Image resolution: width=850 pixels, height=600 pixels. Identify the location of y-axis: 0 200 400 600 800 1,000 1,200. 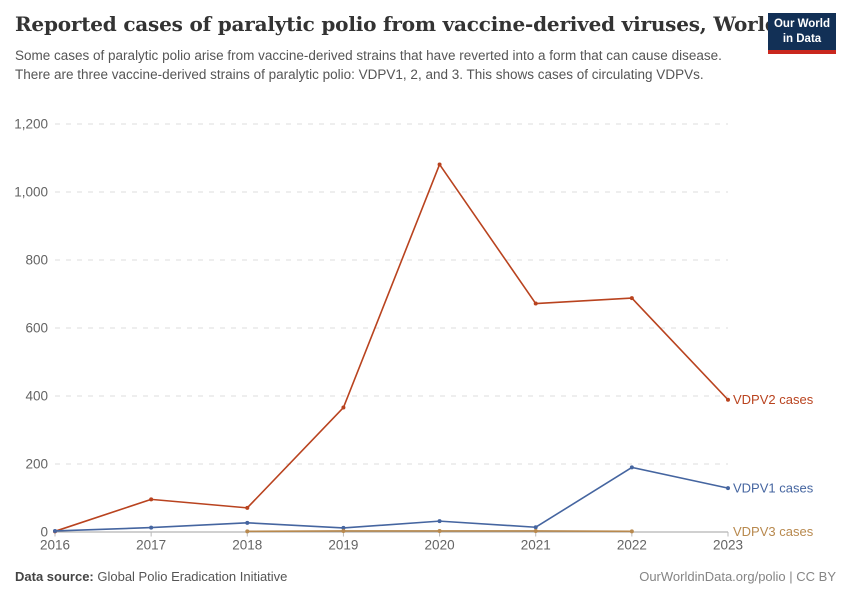
(31, 328).